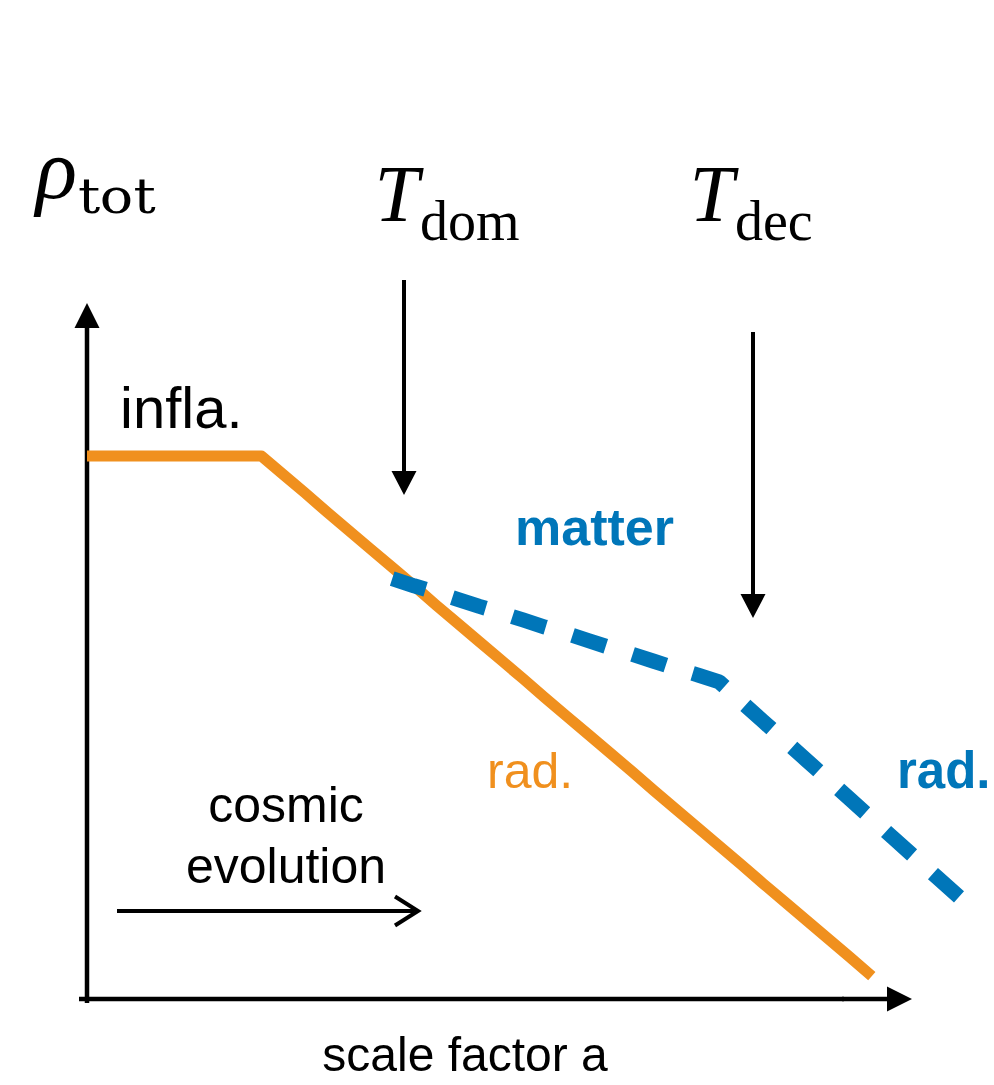  I want to click on x-axis-title: scale factor a, so click(465, 1054).